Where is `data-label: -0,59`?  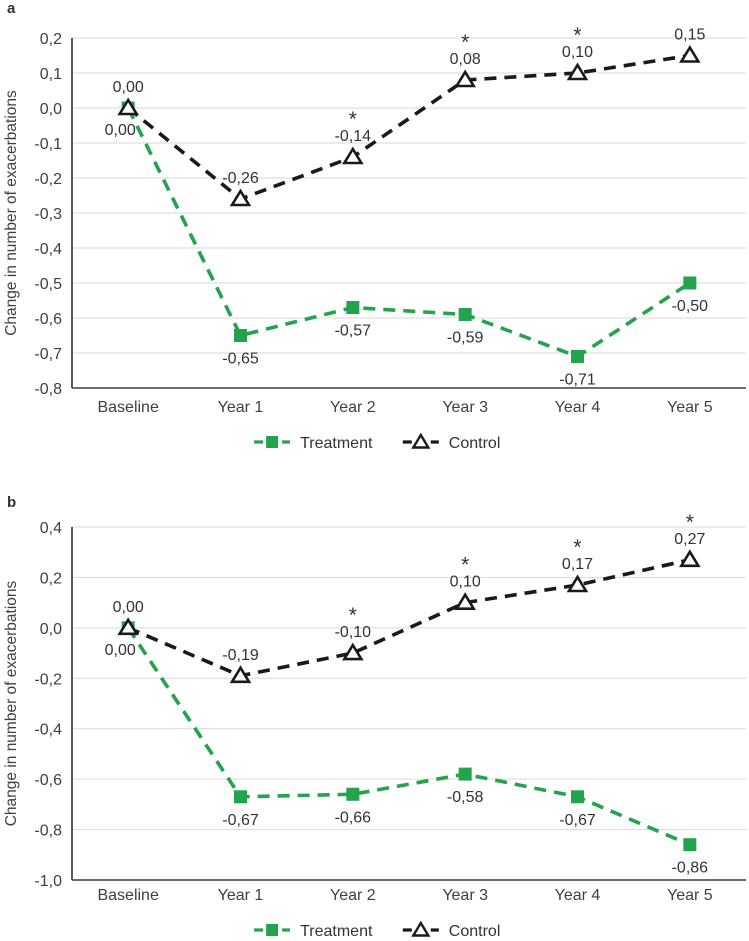
data-label: -0,59 is located at coordinates (465, 338).